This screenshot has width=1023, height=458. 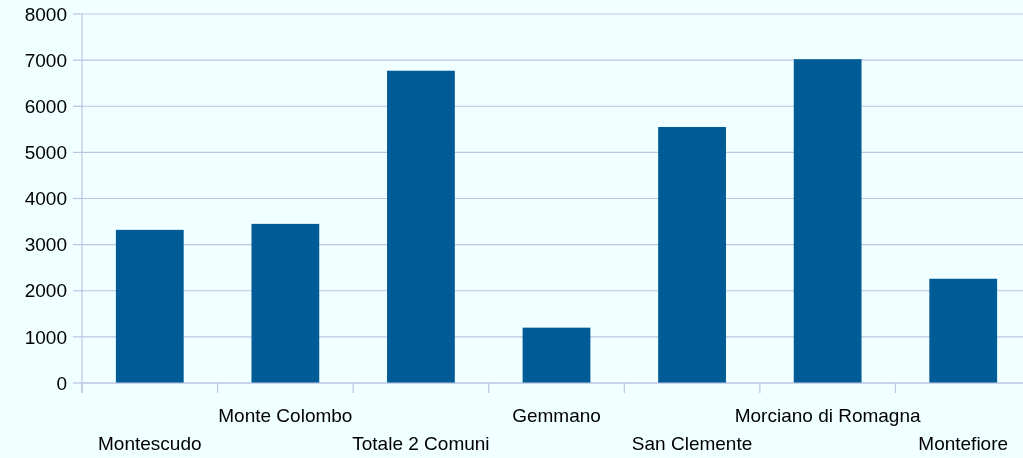 What do you see at coordinates (61, 383) in the screenshot?
I see `y-tick-label: 0` at bounding box center [61, 383].